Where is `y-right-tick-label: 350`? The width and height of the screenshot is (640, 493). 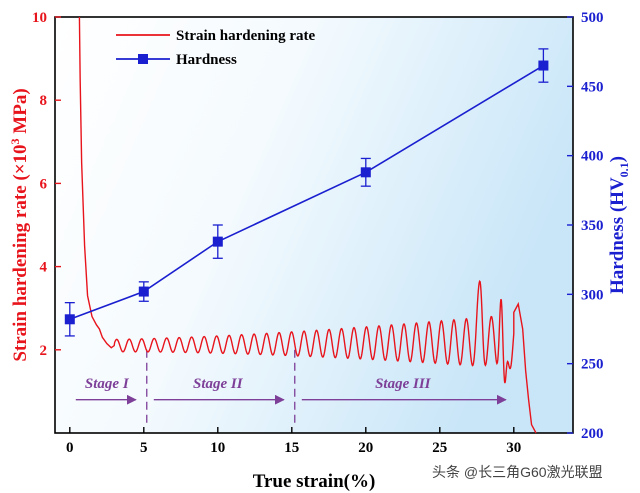 y-right-tick-label: 350 is located at coordinates (592, 226).